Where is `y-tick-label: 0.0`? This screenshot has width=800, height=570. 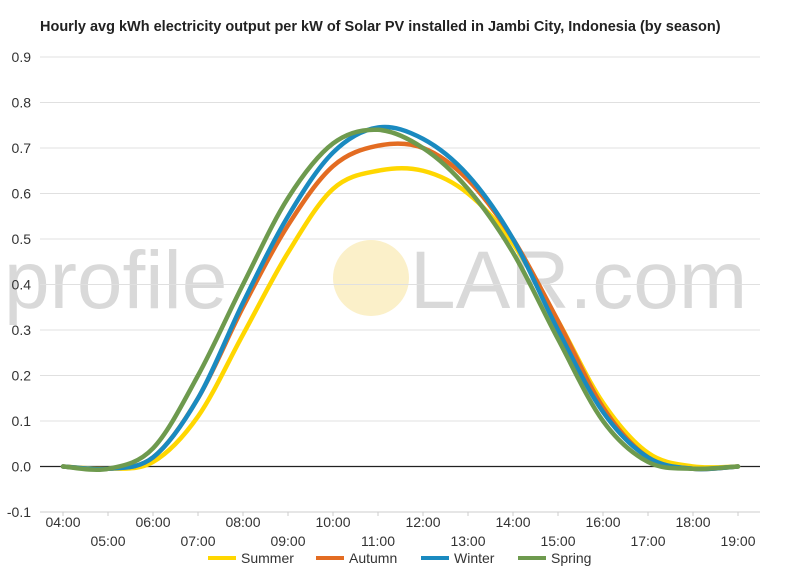 y-tick-label: 0.0 is located at coordinates (22, 467).